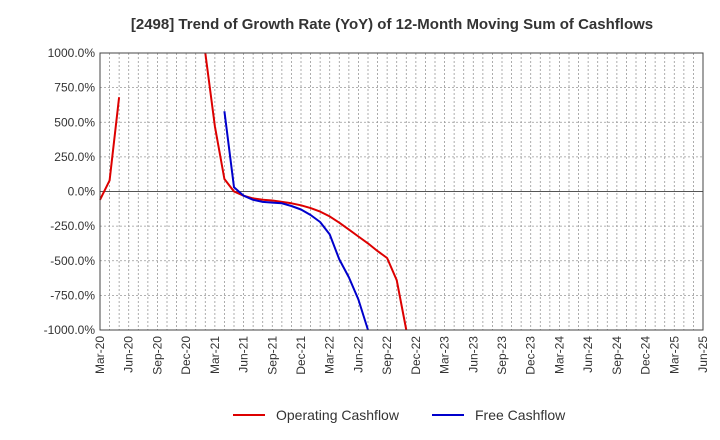 Image resolution: width=720 pixels, height=440 pixels. I want to click on x-tick-label: Jun-21, so click(244, 354).